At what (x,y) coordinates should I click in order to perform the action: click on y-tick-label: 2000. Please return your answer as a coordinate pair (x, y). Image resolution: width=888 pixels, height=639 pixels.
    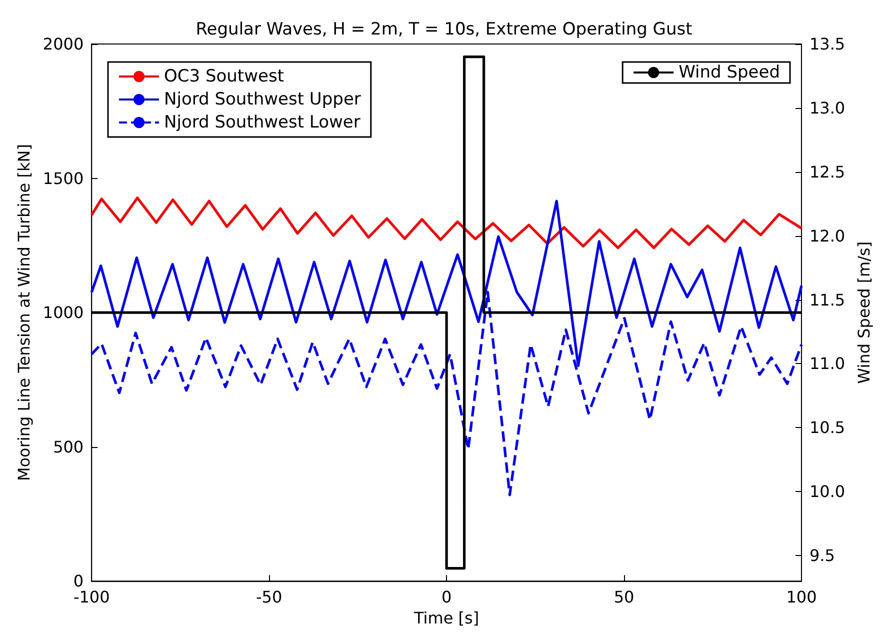
    Looking at the image, I should click on (63, 44).